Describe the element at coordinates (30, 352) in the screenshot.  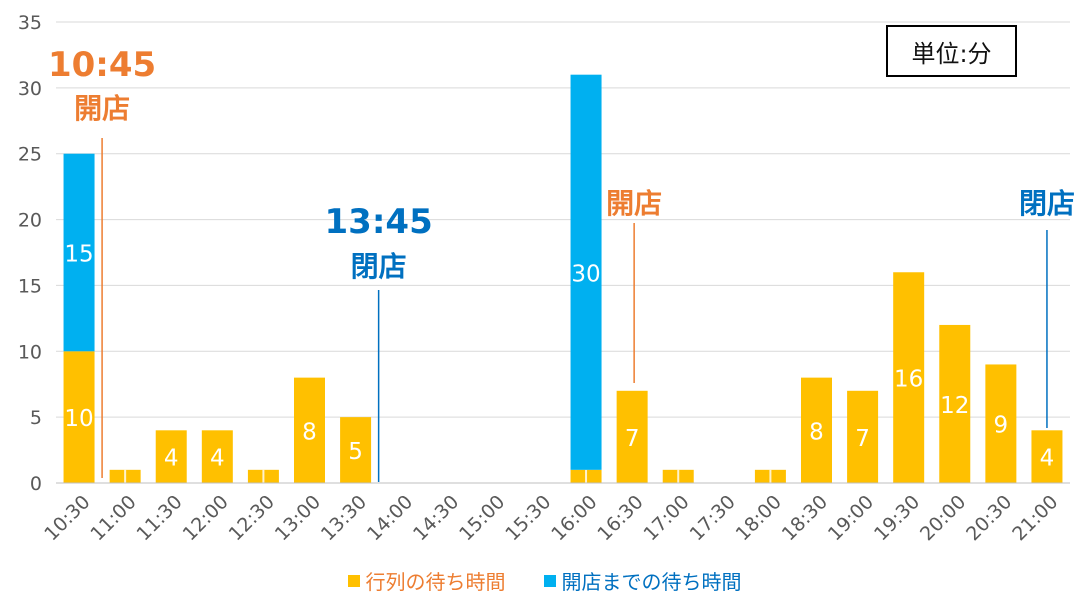
I see `y-tick-label: 10` at that location.